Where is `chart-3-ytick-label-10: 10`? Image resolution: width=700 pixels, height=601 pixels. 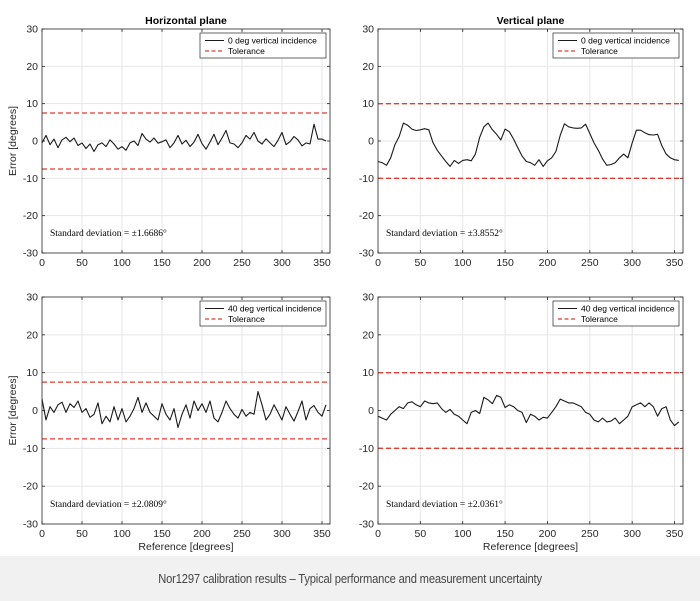 chart-3-ytick-label-10: 10 is located at coordinates (32, 373).